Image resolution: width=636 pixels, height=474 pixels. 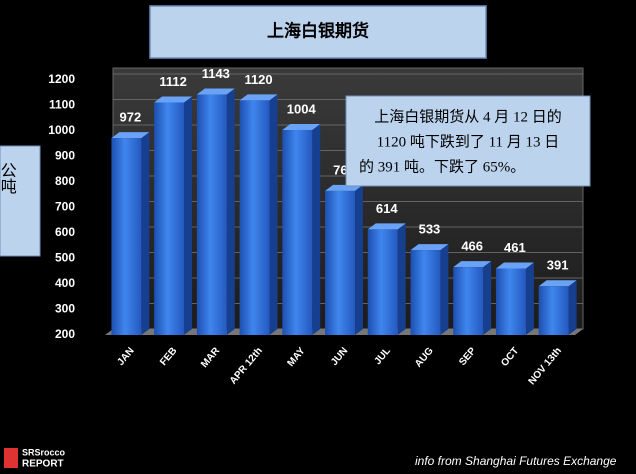 What do you see at coordinates (62, 105) in the screenshot?
I see `y-tick-label: 1100` at bounding box center [62, 105].